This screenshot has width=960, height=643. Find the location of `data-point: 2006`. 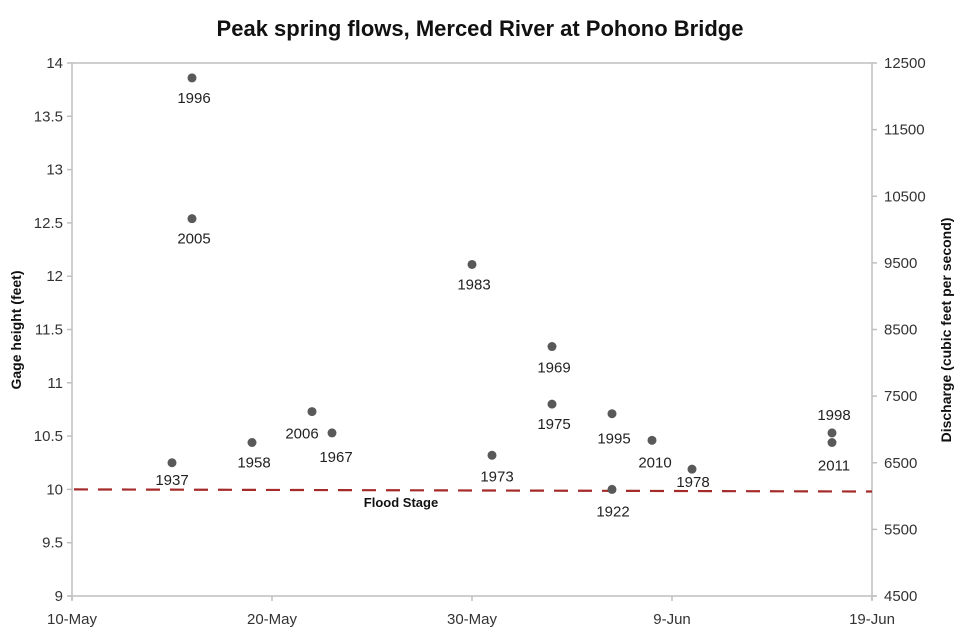

data-point: 2006 is located at coordinates (302, 425).